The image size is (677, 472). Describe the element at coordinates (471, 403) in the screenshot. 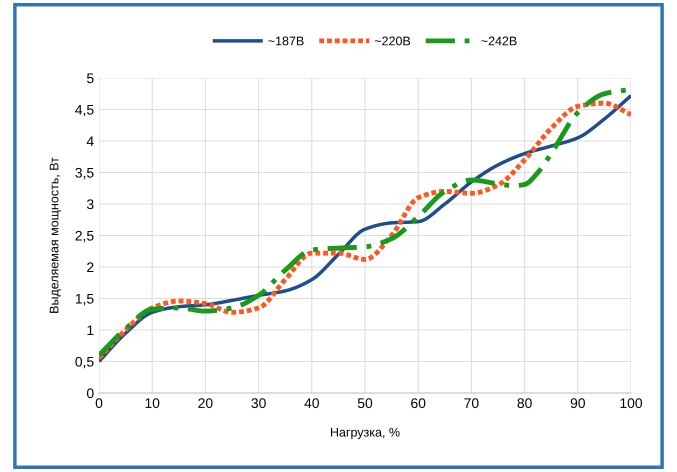

I see `x-tick-label: 70` at that location.